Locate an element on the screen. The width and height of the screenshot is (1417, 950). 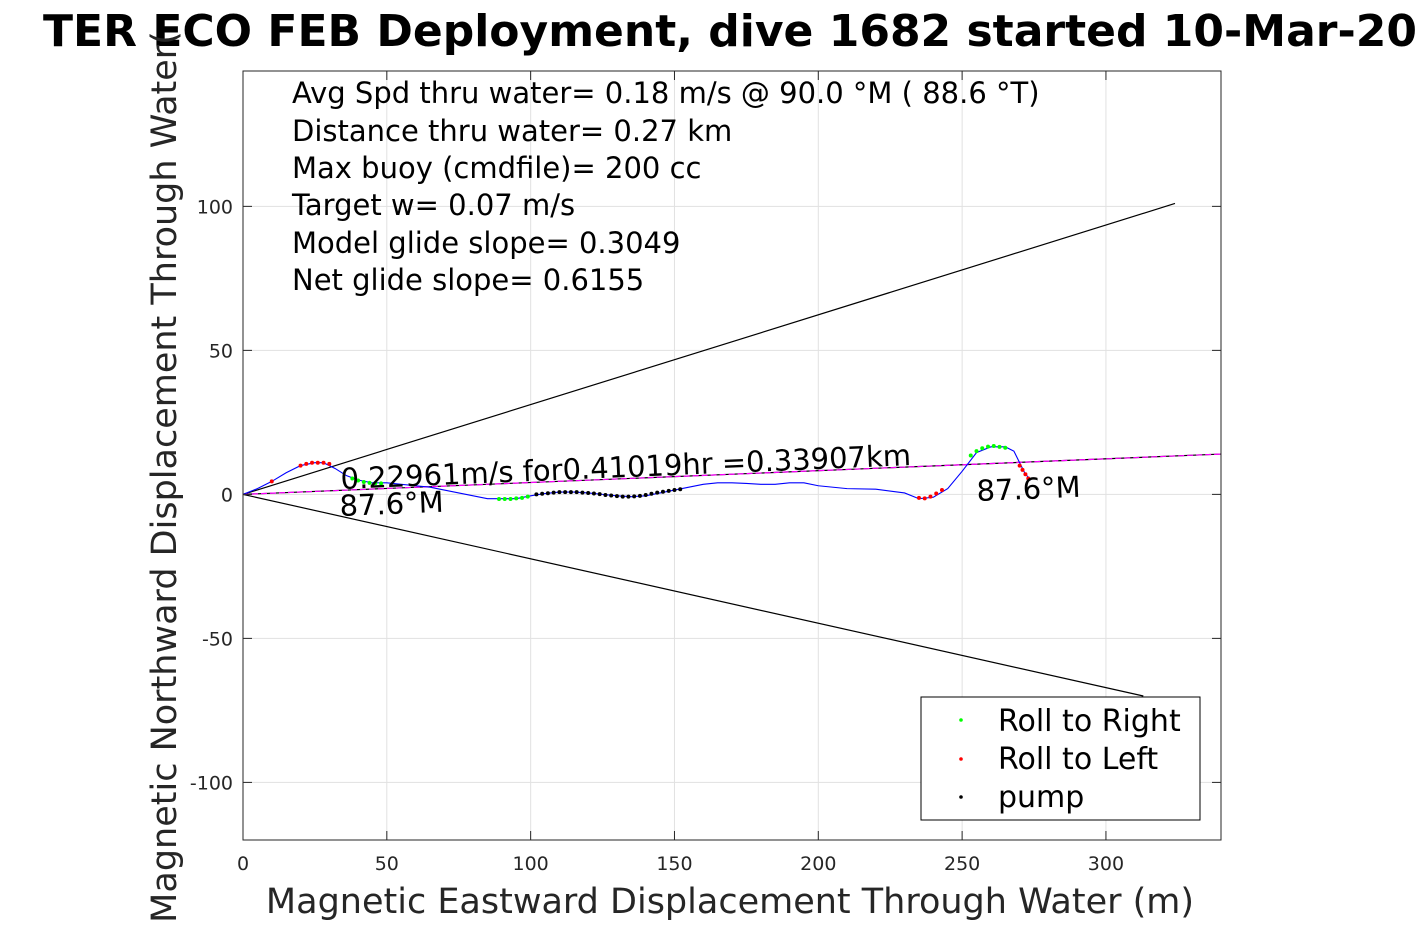
heading-annotation-left: 87.6°M is located at coordinates (391, 504).